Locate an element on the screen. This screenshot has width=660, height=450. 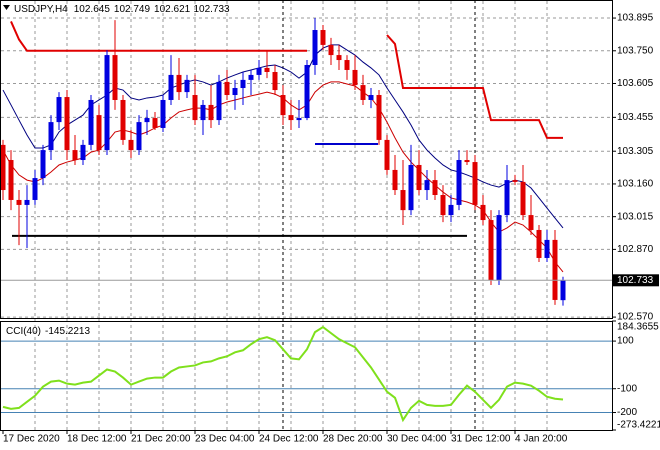
last-price-label: 102.733 is located at coordinates (635, 280).